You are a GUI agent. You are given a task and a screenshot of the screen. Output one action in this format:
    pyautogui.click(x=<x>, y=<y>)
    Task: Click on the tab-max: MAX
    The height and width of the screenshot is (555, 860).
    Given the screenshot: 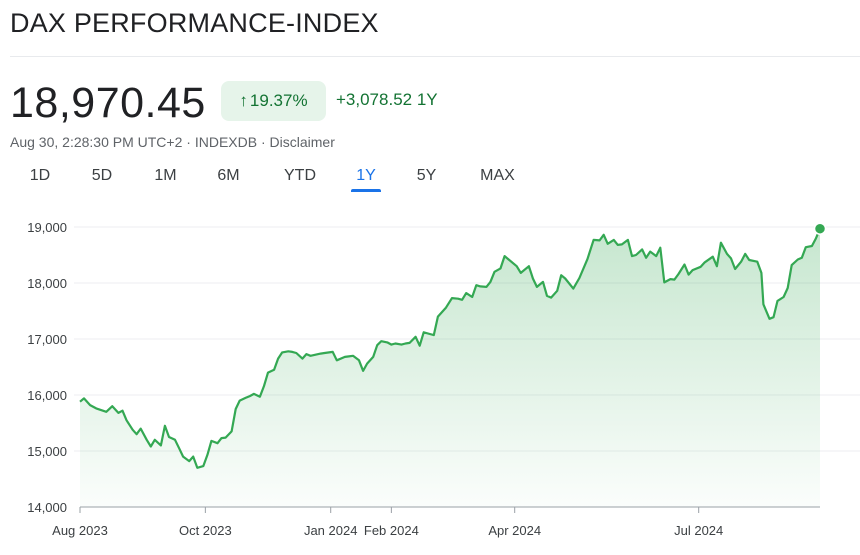 What is the action you would take?
    pyautogui.click(x=497, y=175)
    